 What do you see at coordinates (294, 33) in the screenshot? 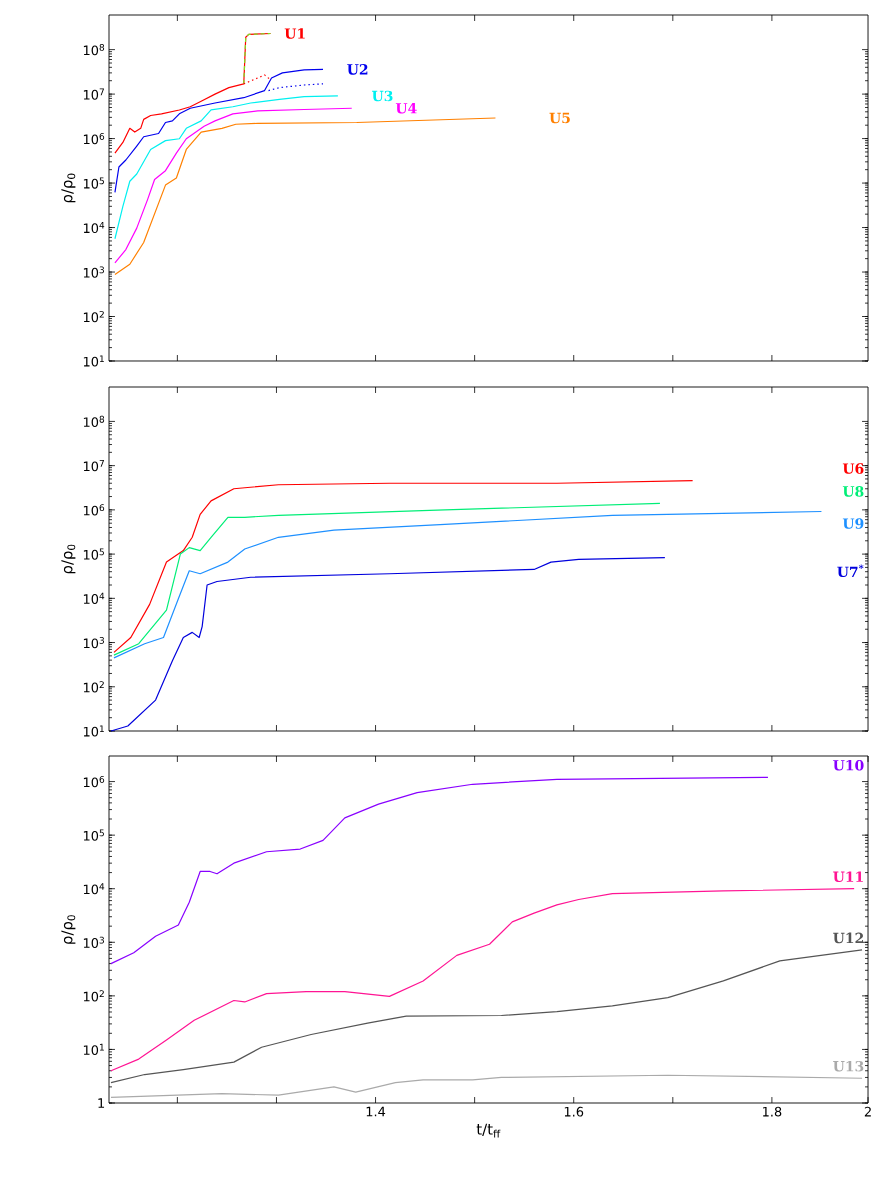
I see `series-label: U1` at bounding box center [294, 33].